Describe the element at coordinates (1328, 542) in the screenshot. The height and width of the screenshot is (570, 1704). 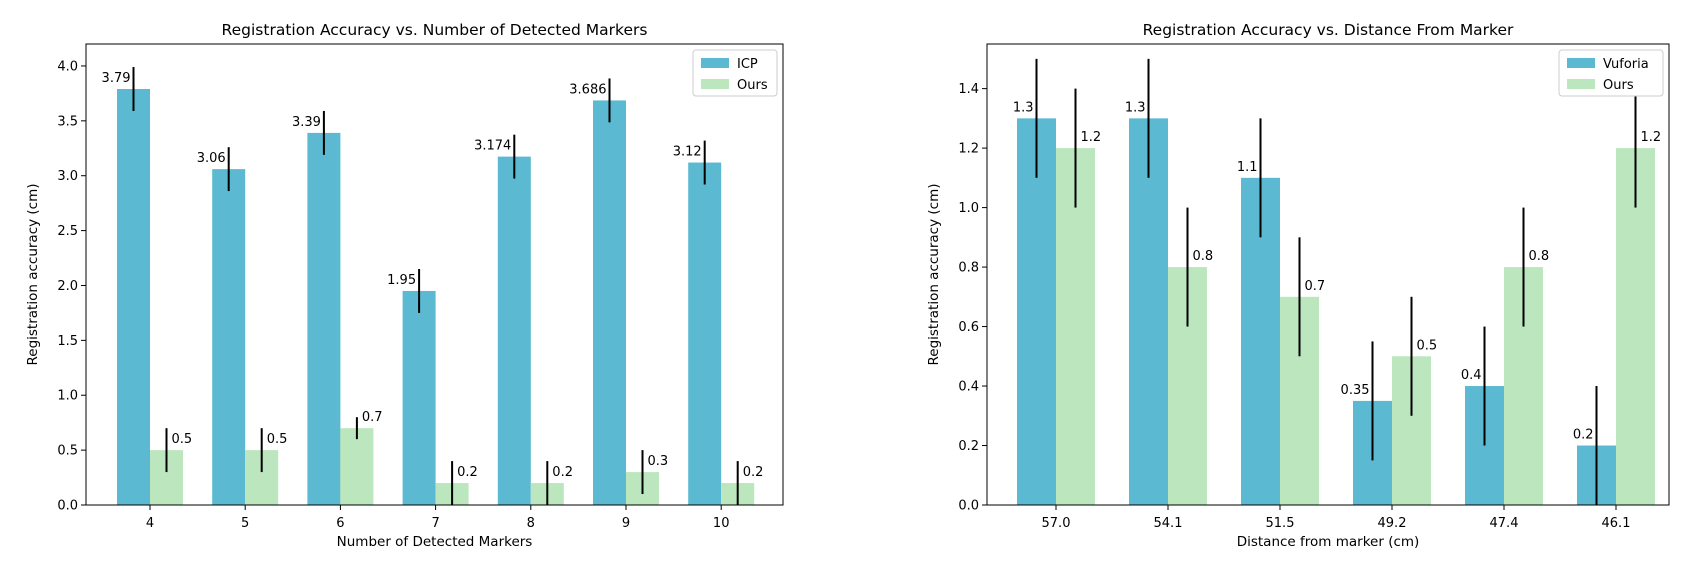
I see `x-axis-label: Distance from marker (cm)` at that location.